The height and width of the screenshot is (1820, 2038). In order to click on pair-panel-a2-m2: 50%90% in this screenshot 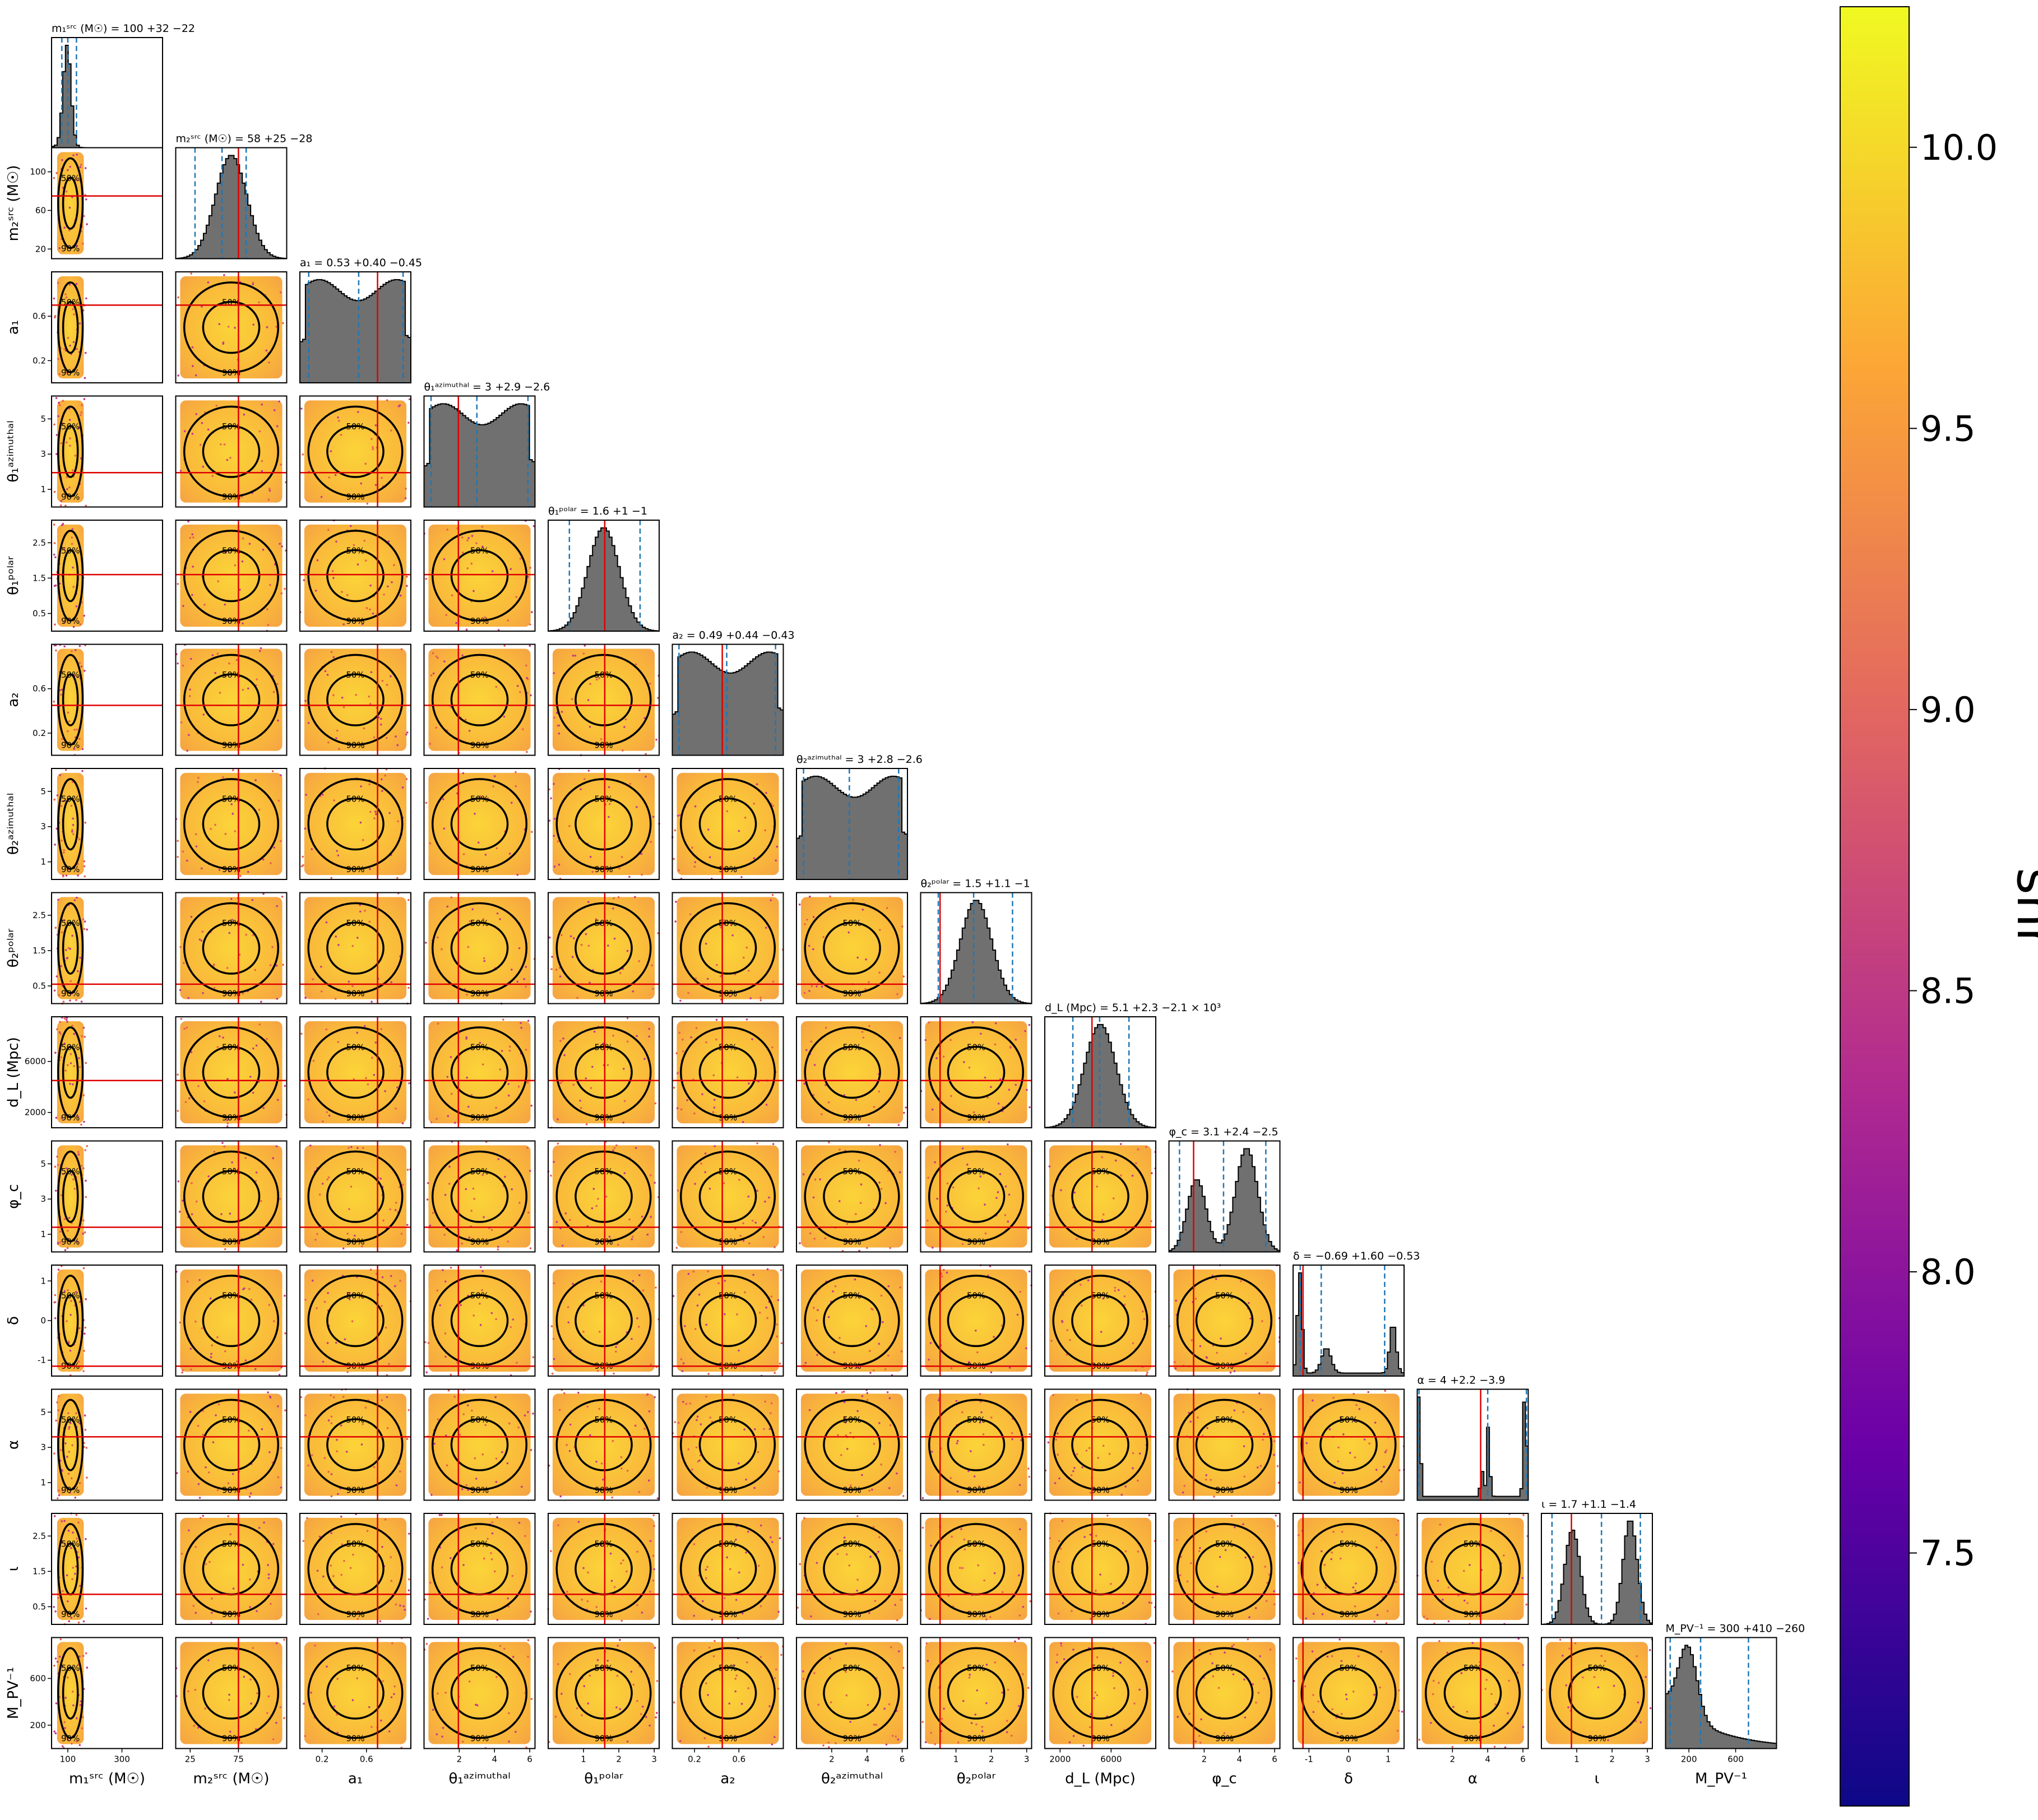, I will do `click(231, 699)`.